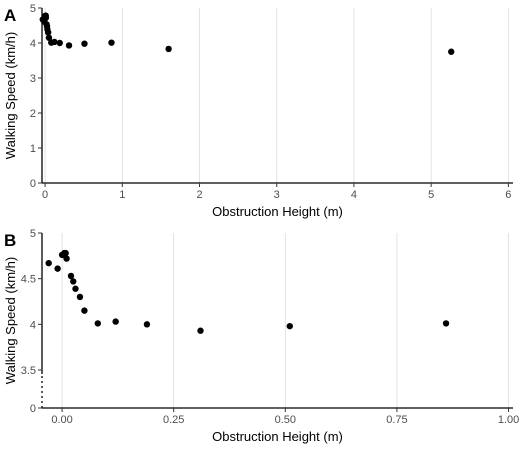 This screenshot has width=520, height=450. What do you see at coordinates (508, 420) in the screenshot?
I see `x-tick-label: 1.00` at bounding box center [508, 420].